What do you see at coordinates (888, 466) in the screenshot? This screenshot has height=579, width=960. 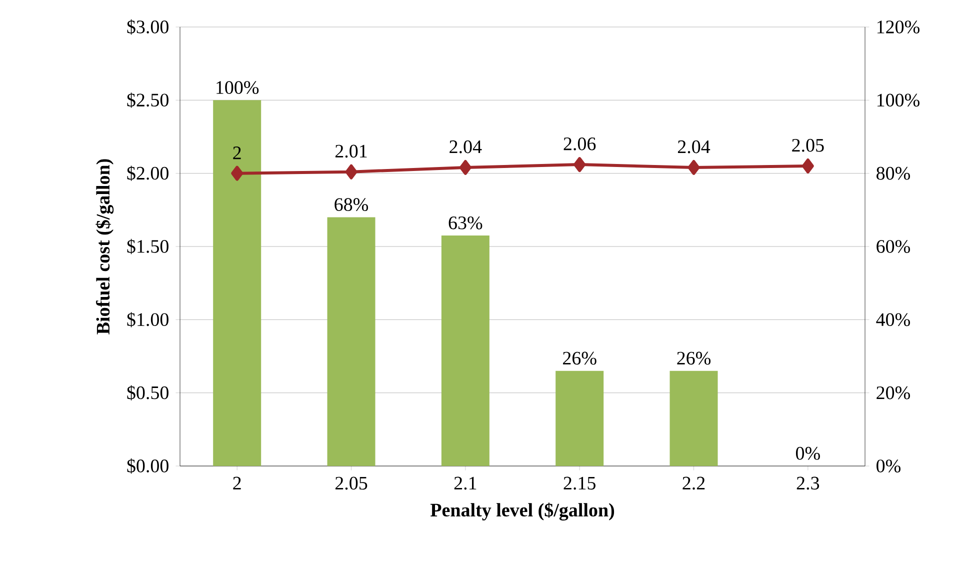 I see `y2-tick-label: 0%` at bounding box center [888, 466].